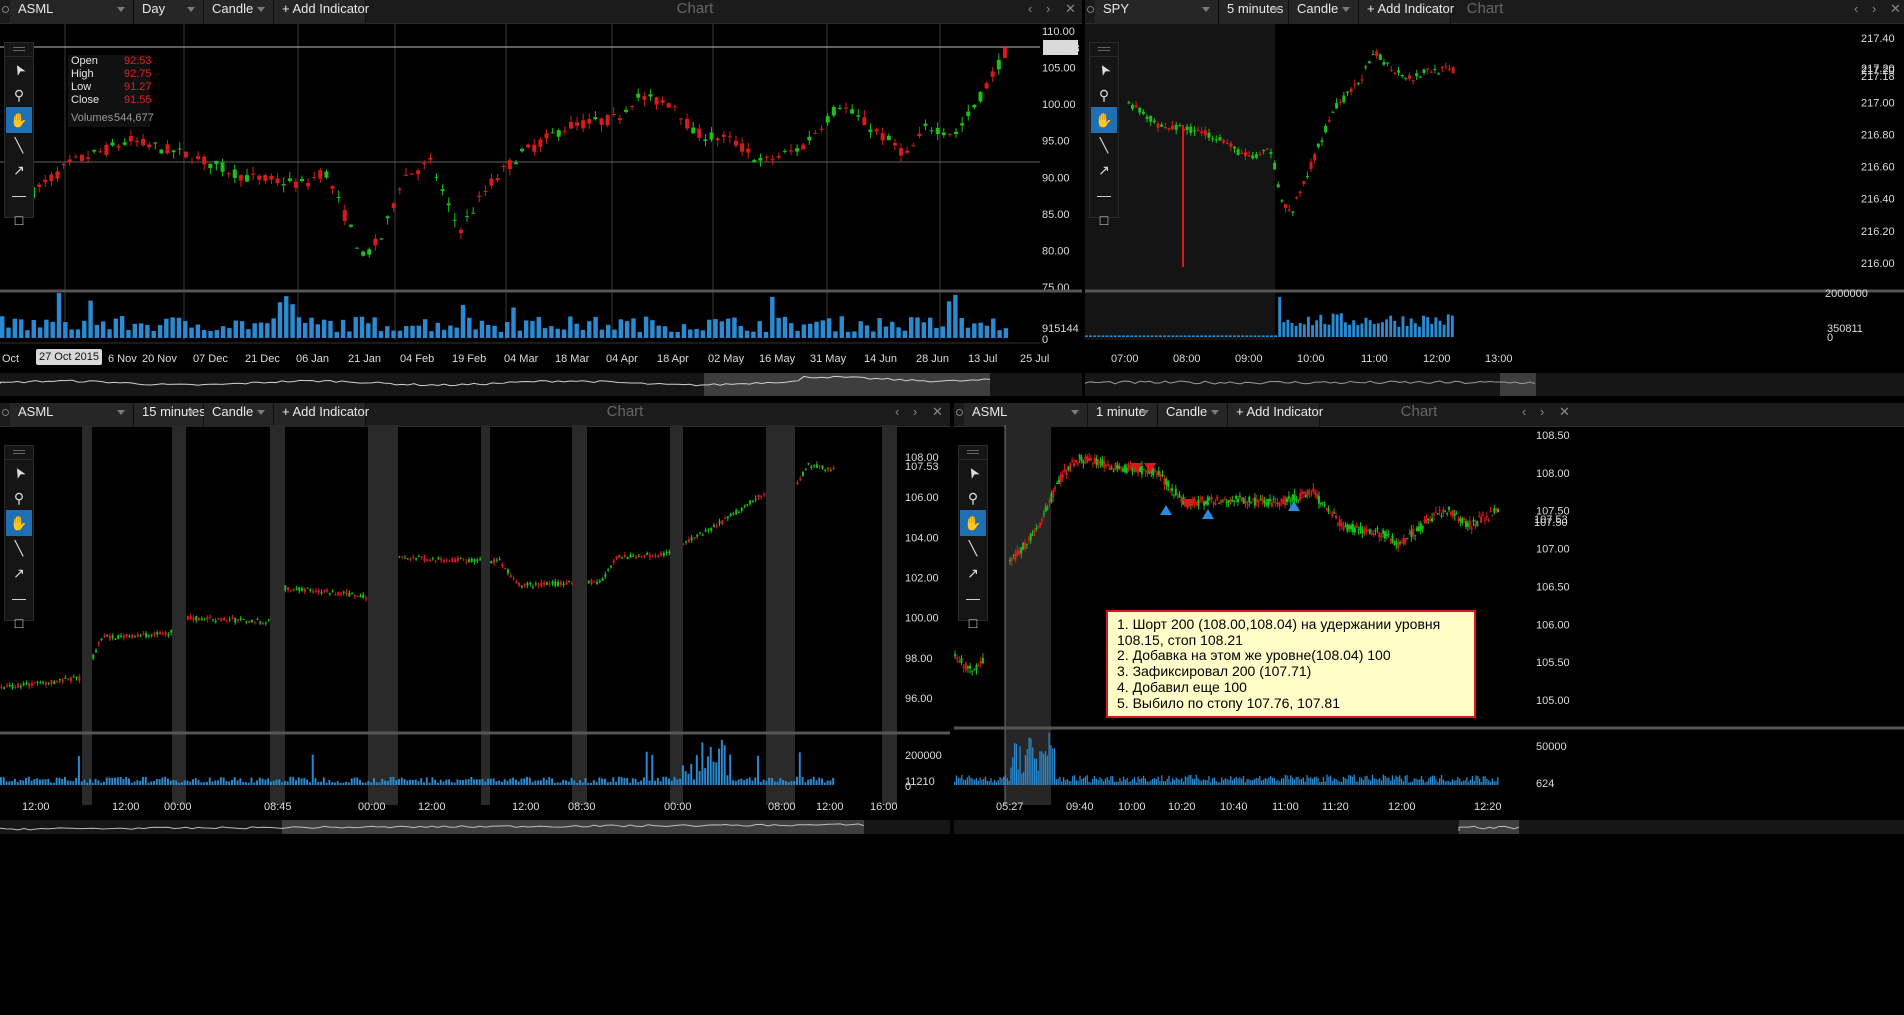 The width and height of the screenshot is (1904, 1015). What do you see at coordinates (1545, 784) in the screenshot?
I see `volume-last-label: 624` at bounding box center [1545, 784].